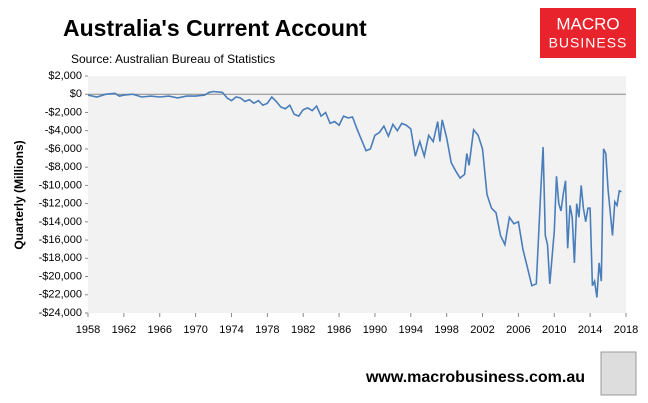  I want to click on x-tick-label: 1970, so click(195, 330).